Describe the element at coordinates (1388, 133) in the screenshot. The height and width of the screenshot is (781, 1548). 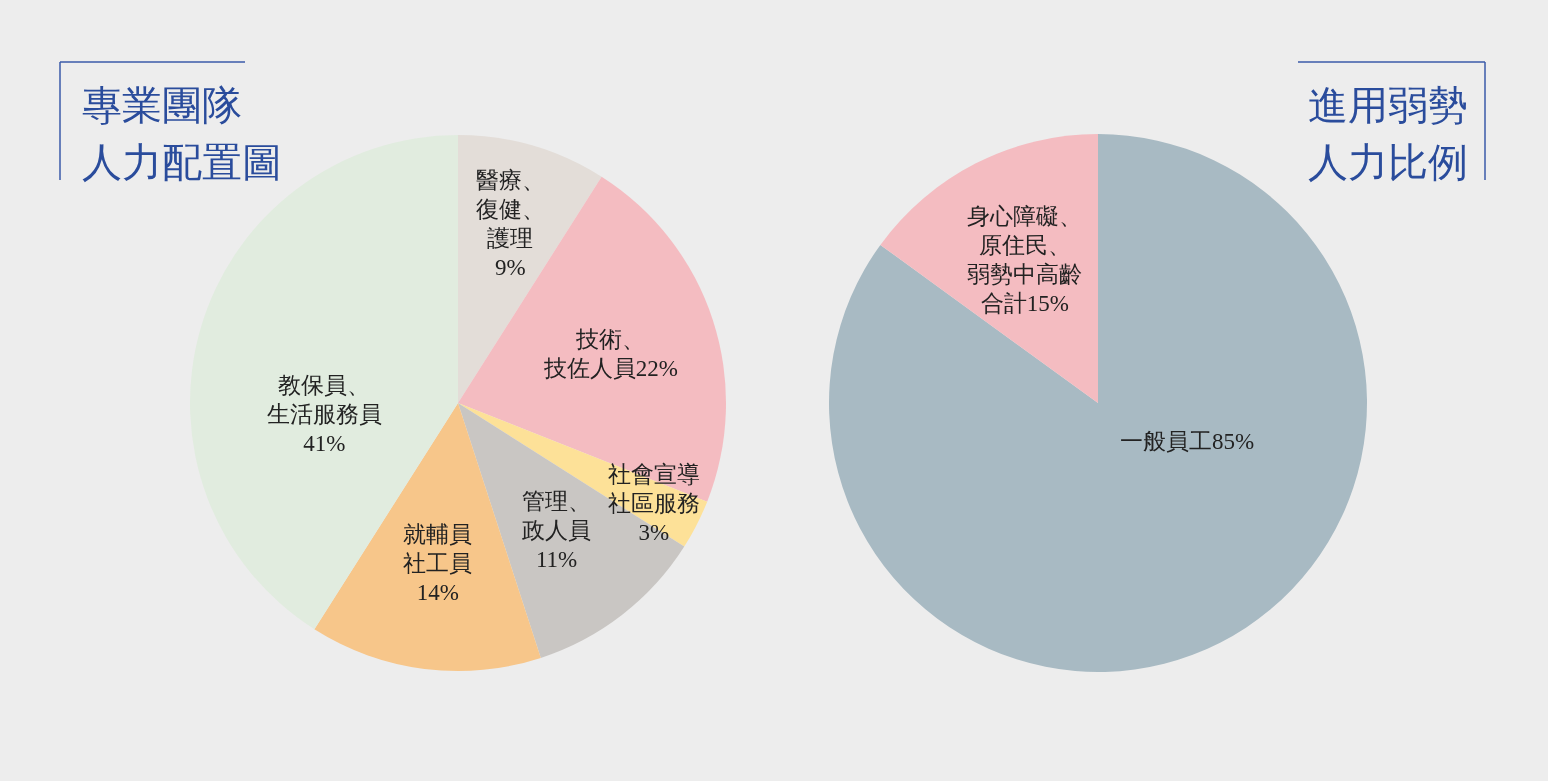
I see `title: 進用弱勢人力比例` at that location.